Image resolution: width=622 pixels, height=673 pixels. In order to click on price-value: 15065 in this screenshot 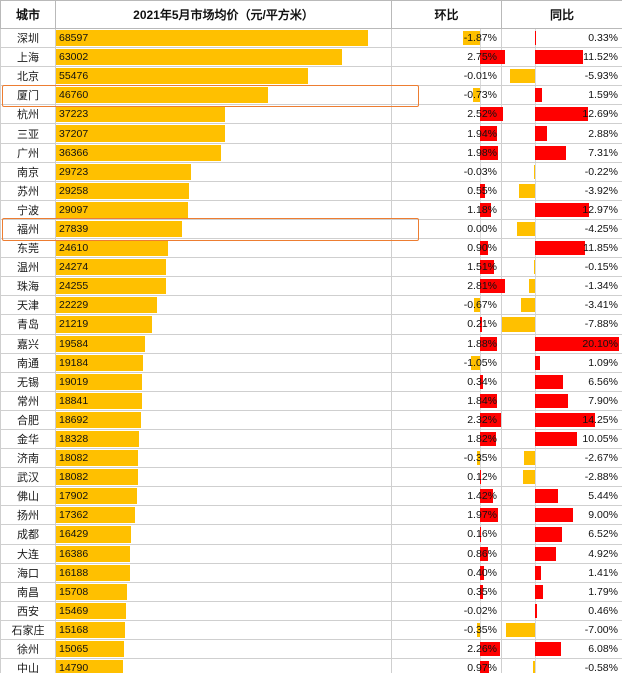, I will do `click(74, 649)`.